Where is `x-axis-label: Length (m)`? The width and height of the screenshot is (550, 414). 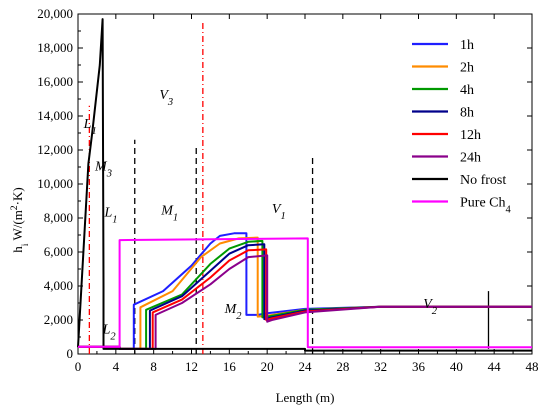
x-axis-label: Length (m) is located at coordinates (305, 397).